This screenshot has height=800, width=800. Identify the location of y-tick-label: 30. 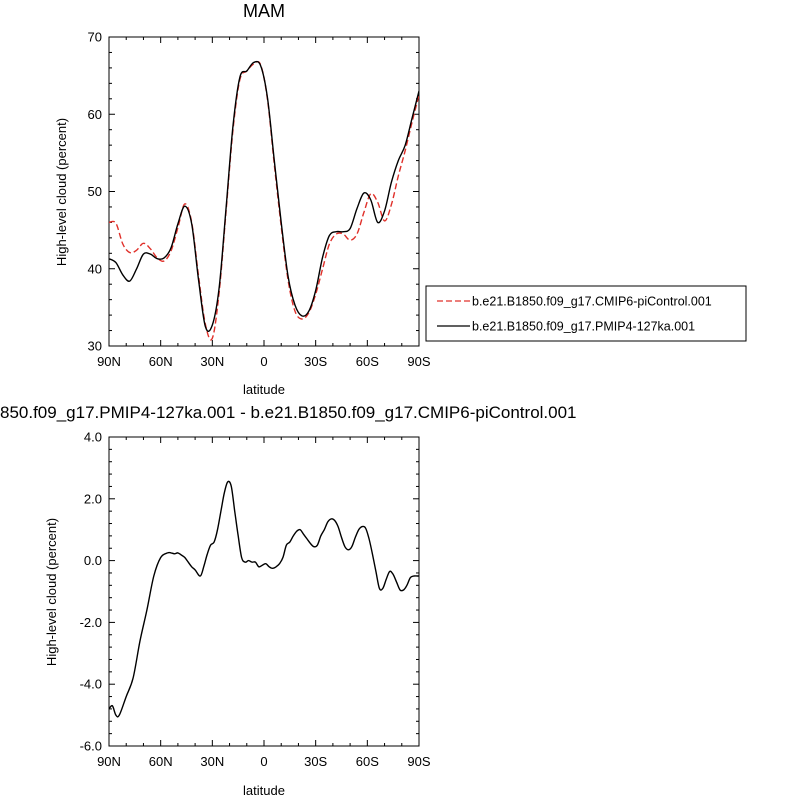
(95, 346).